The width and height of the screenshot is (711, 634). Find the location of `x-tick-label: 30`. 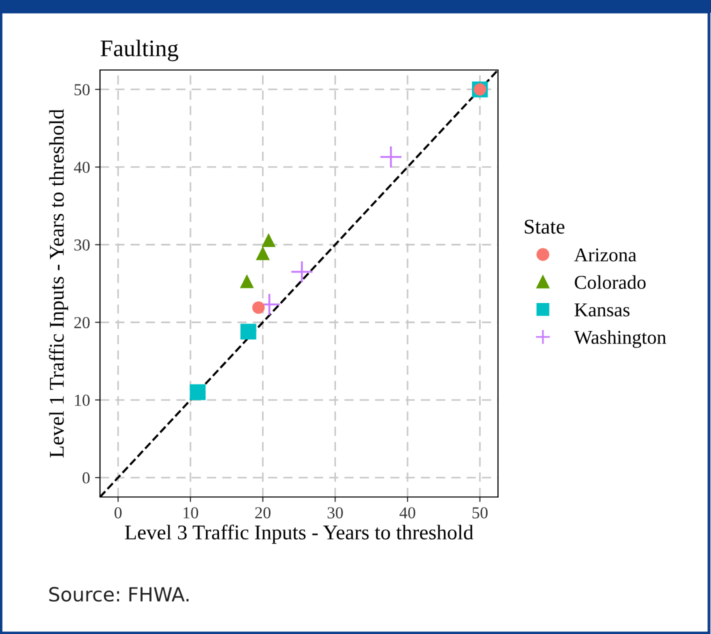

x-tick-label: 30 is located at coordinates (335, 512).